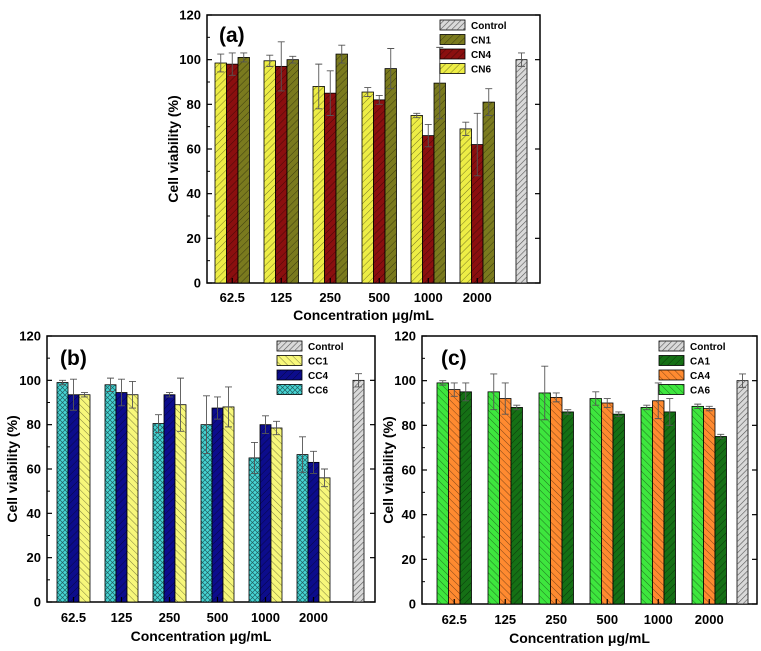  I want to click on legend-label-cc1: CC1, so click(318, 362).